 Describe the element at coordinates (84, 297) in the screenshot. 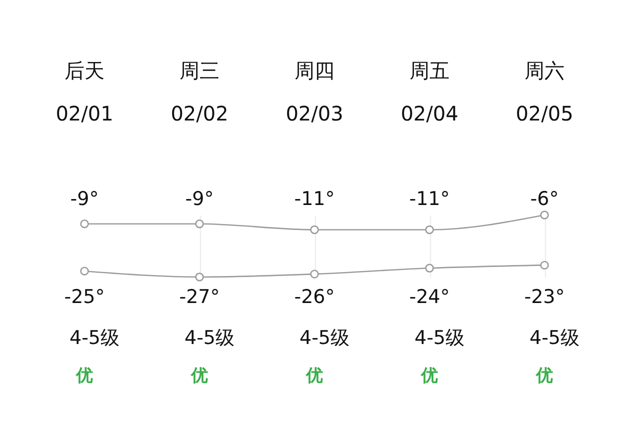

I see `data-label: -25°` at that location.